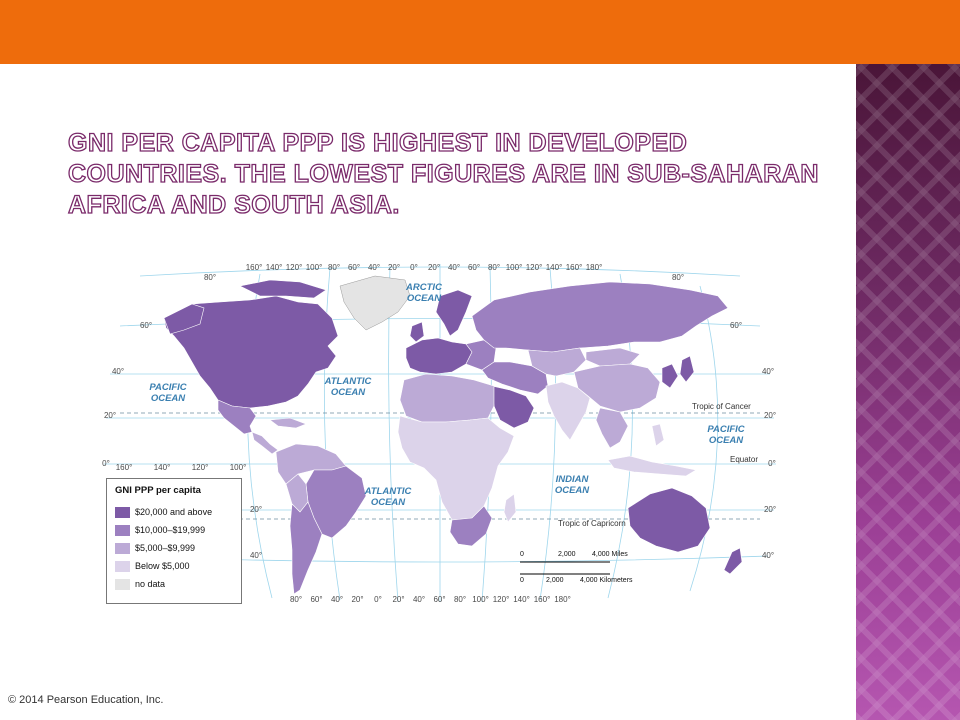  Describe the element at coordinates (678, 277) in the screenshot. I see `right-latitude-label: 80°` at that location.